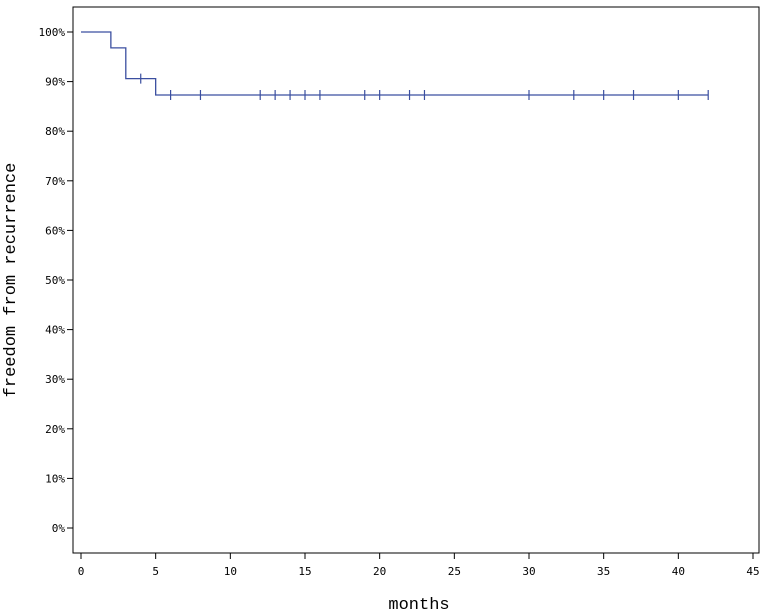  Describe the element at coordinates (55, 330) in the screenshot. I see `y-tick-label: 40%` at that location.